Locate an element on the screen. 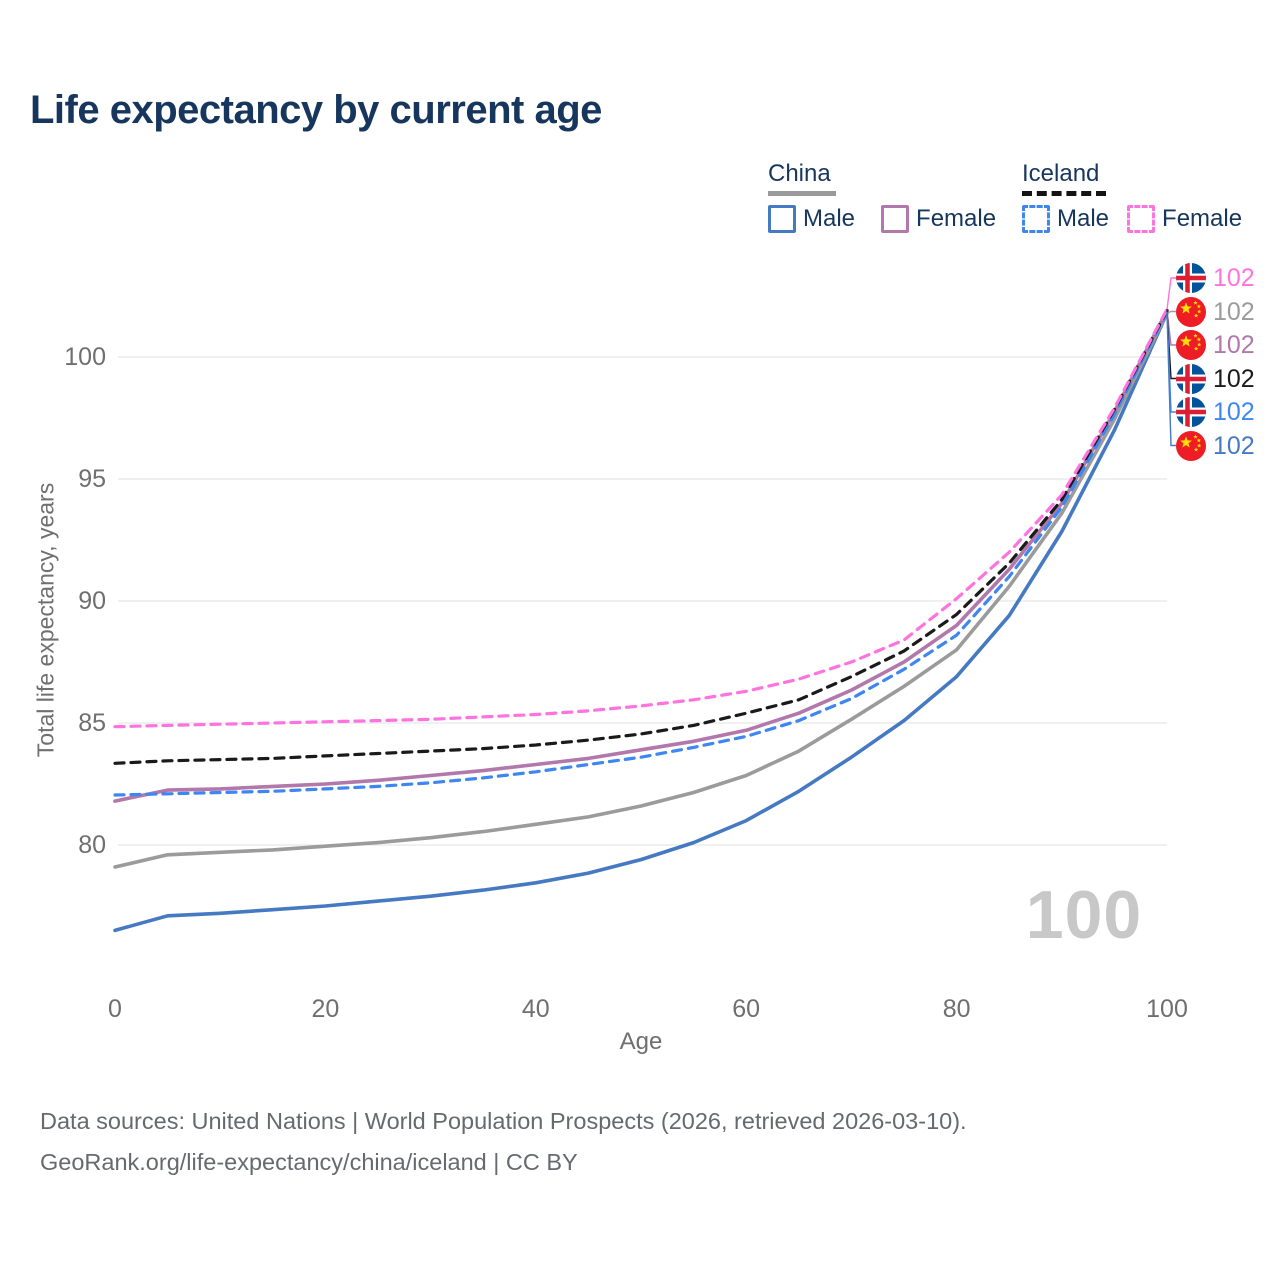 Image resolution: width=1280 pixels, height=1280 pixels. end-label-value-china-female: 102 is located at coordinates (1234, 345).